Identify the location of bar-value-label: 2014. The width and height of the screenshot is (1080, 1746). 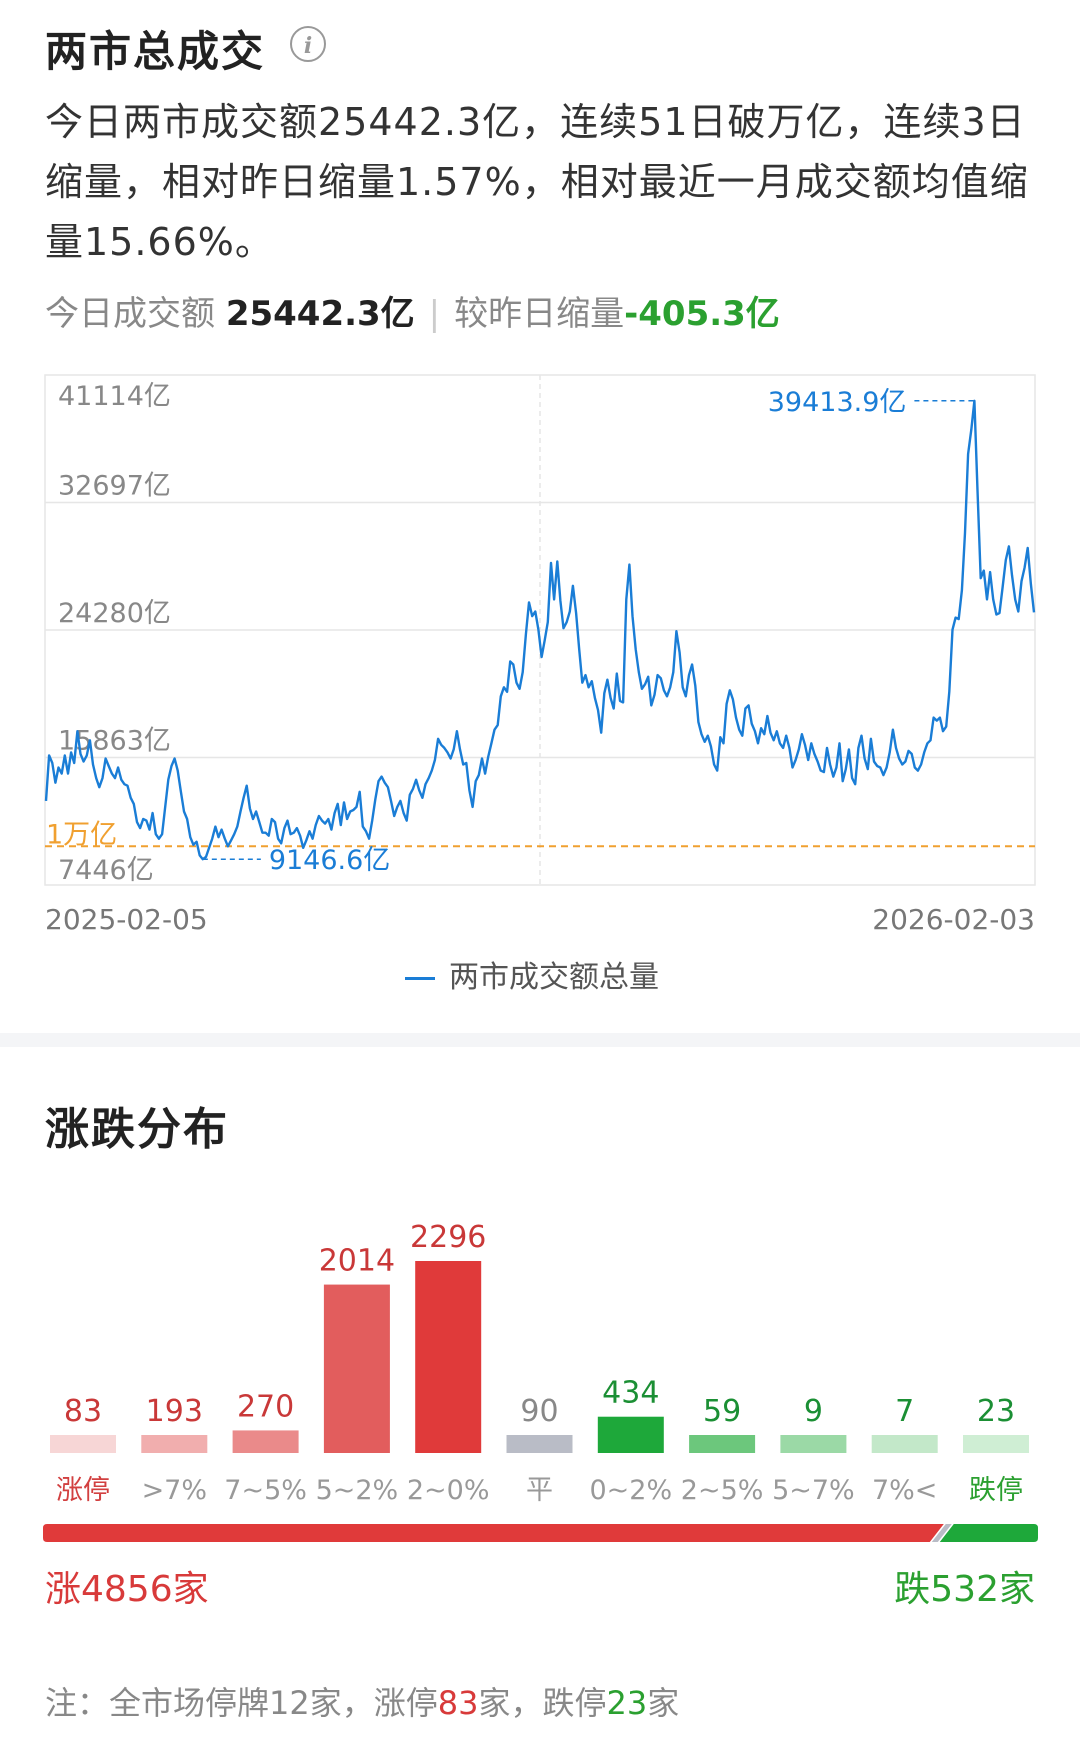
(357, 1261).